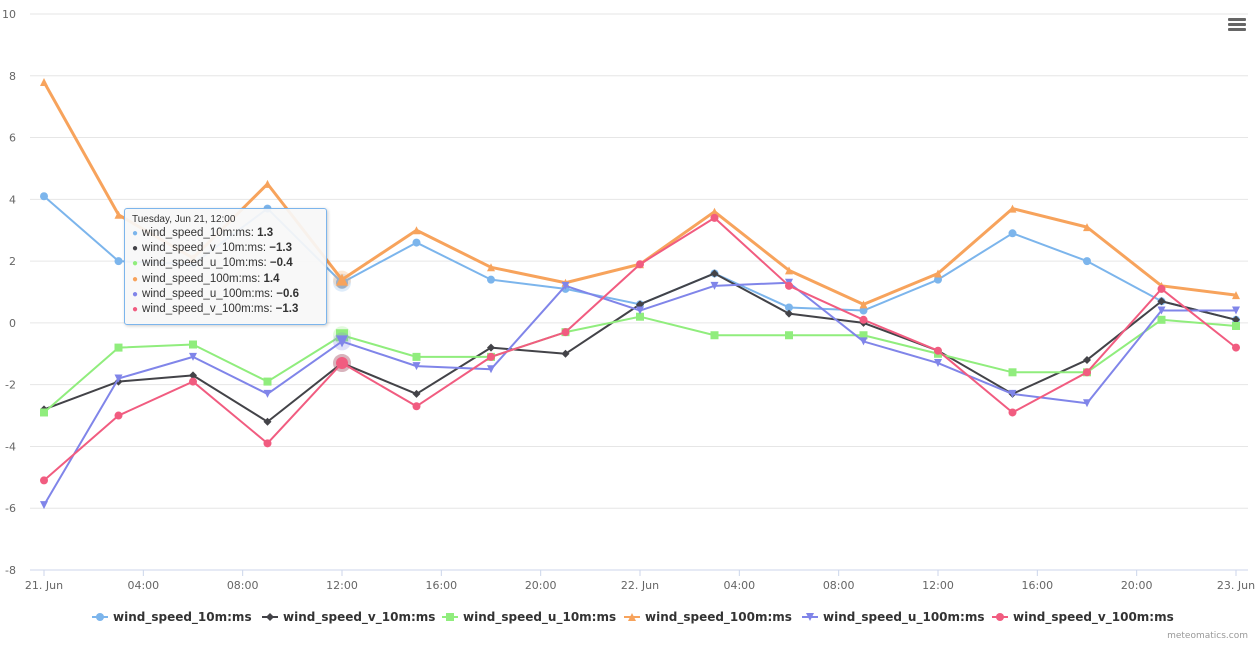 The height and width of the screenshot is (649, 1256). I want to click on tooltip-header: Tuesday, Jun 21, 12:00, so click(184, 219).